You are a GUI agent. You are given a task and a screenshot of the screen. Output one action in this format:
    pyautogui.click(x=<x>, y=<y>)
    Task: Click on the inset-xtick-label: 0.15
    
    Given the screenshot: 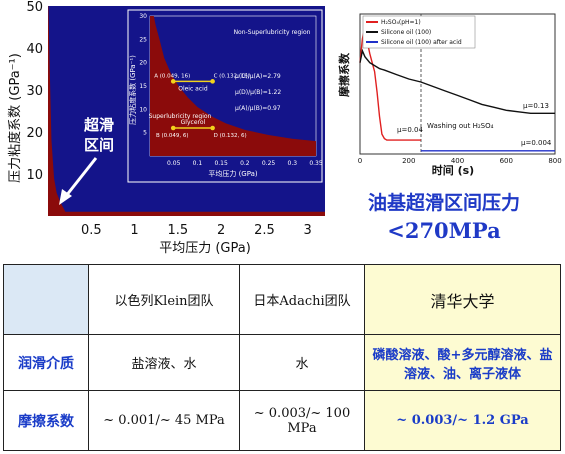 What is the action you would take?
    pyautogui.click(x=221, y=163)
    